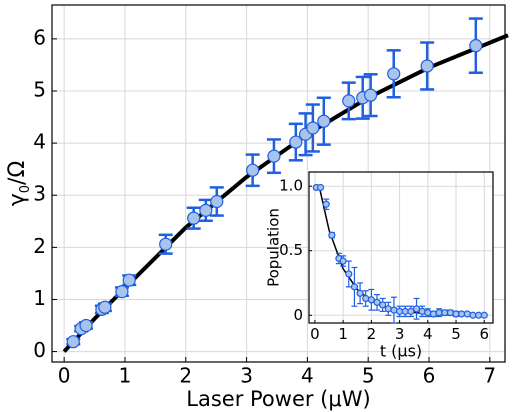 Image resolution: width=523 pixels, height=412 pixels. I want to click on y-axis-label: γ0/Ω, so click(19, 184).